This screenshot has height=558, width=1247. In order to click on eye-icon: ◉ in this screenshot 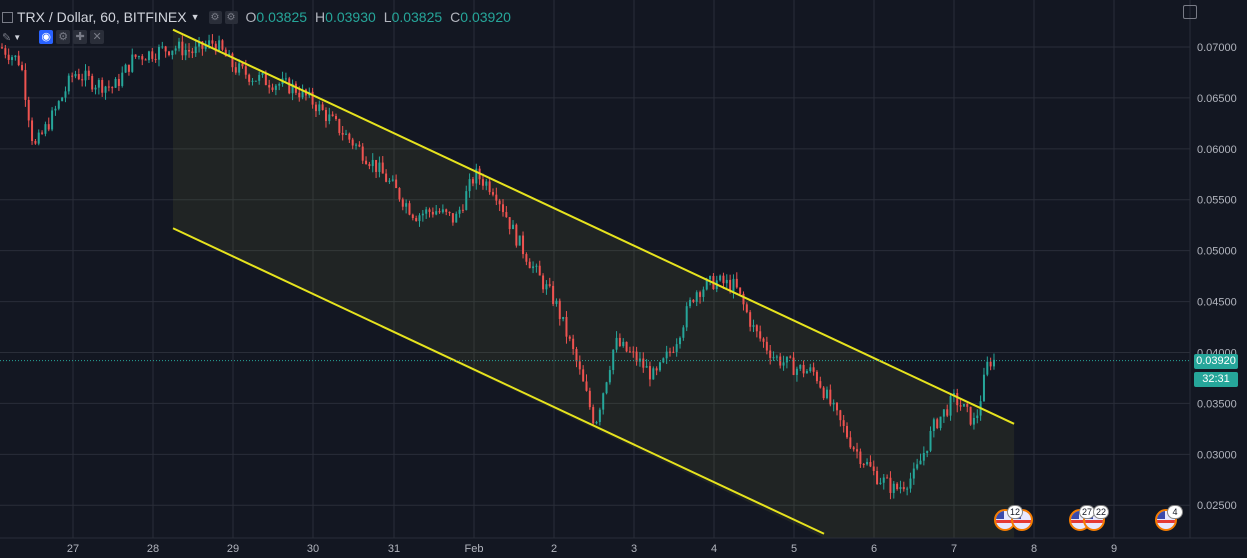, I will do `click(46, 37)`.